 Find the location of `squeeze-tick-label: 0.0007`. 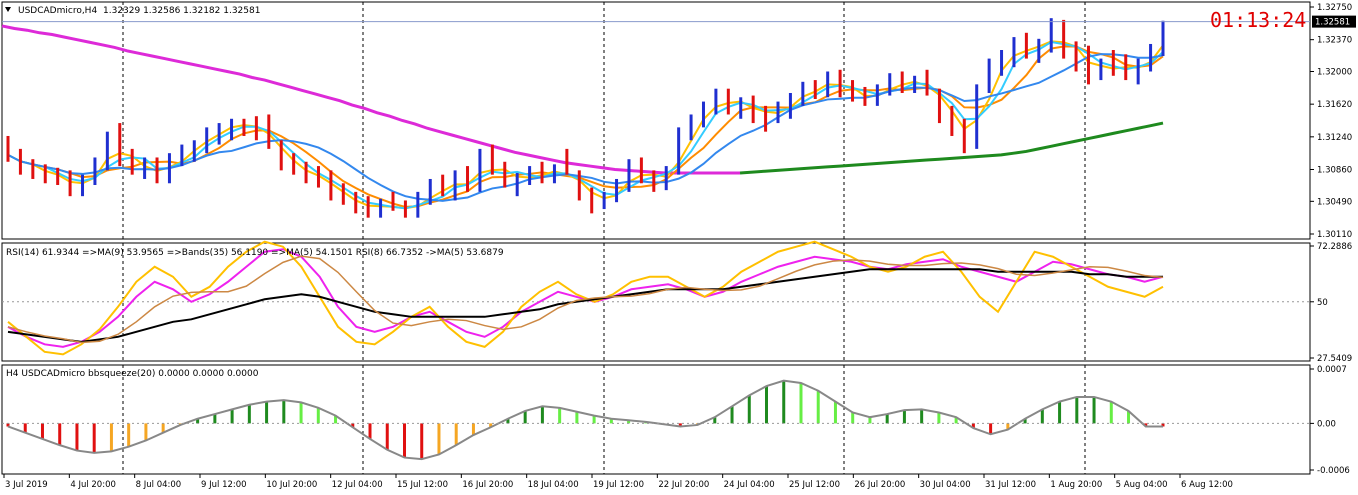

squeeze-tick-label: 0.0007 is located at coordinates (1332, 370).